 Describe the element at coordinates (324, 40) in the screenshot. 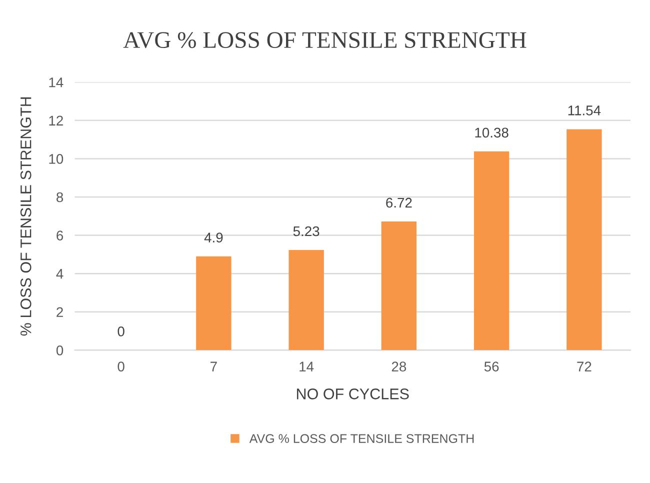

I see `chart-title: AVG % LOSS OF TENSILE STRENGTH` at that location.